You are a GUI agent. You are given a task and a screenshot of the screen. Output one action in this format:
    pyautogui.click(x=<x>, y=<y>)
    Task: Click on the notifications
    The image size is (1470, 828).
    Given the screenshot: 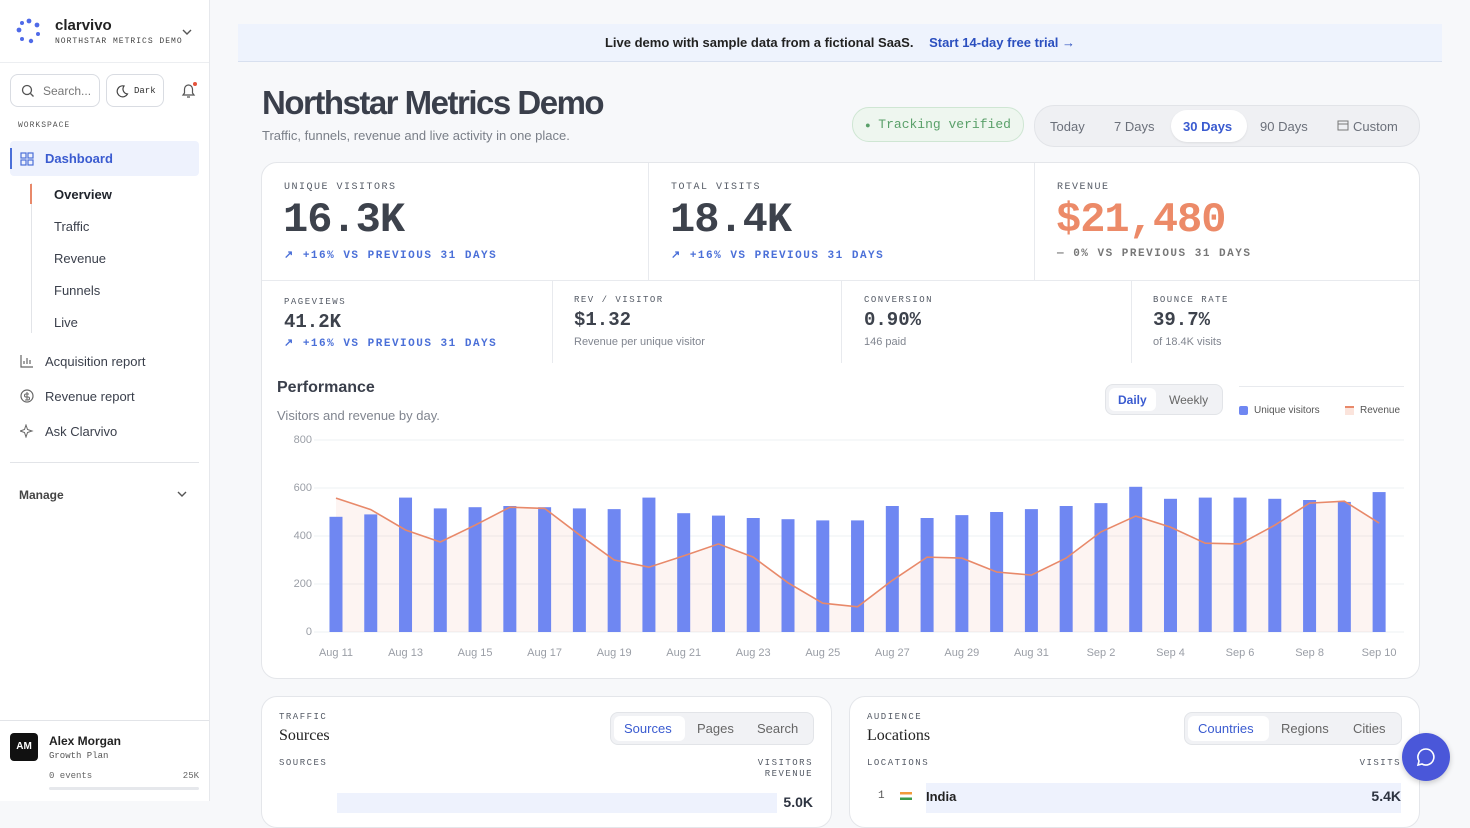 What is the action you would take?
    pyautogui.click(x=189, y=91)
    